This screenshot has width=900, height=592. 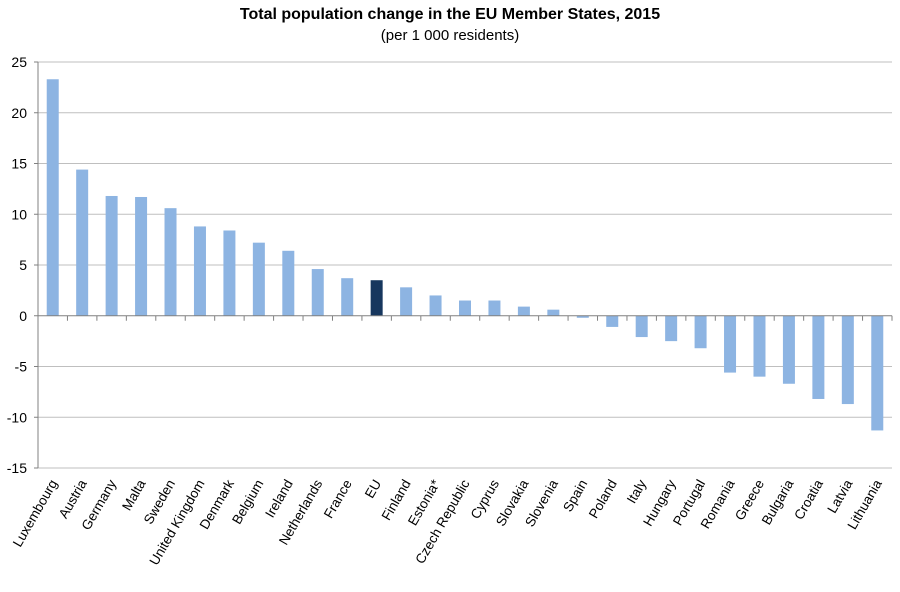 I want to click on bar-france, so click(x=347, y=297).